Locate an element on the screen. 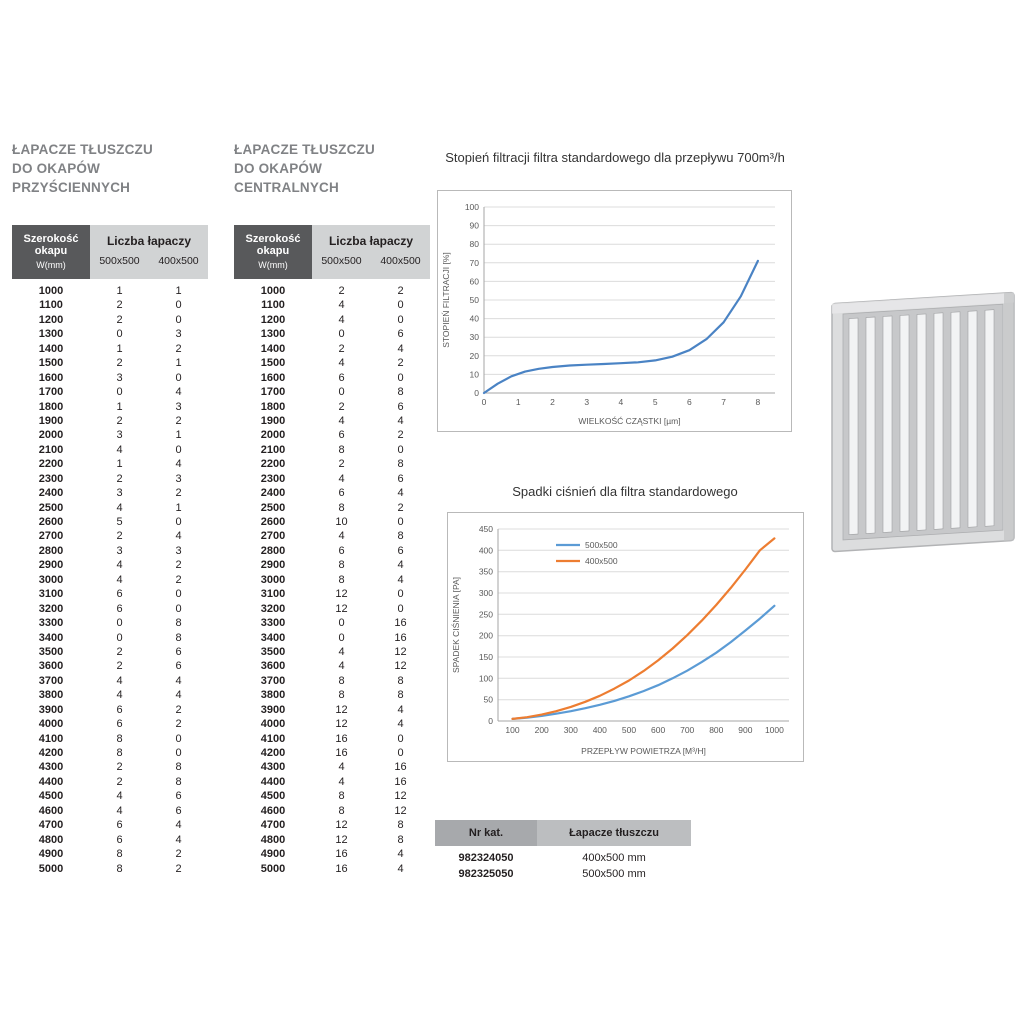  svg-text: 40 is located at coordinates (475, 319).